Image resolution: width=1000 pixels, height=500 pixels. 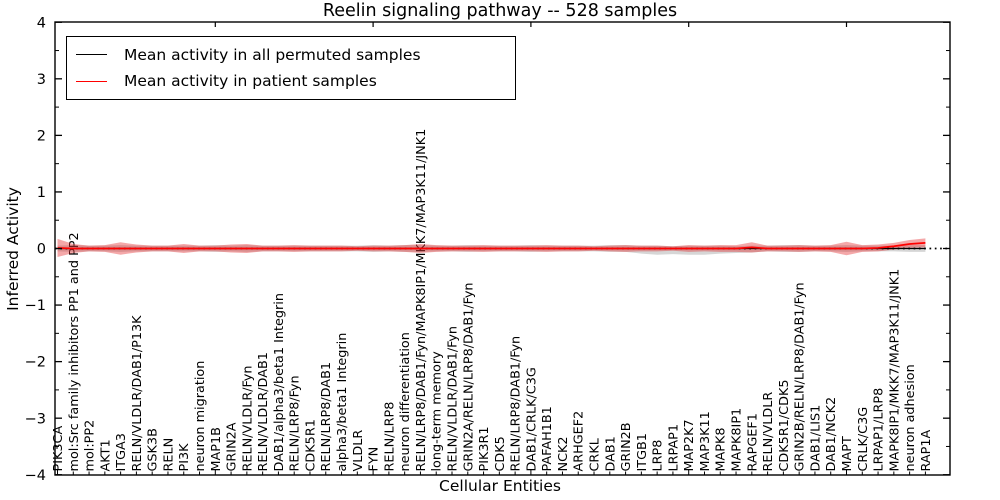 I want to click on x-category-label: RELN/VLDLR/DAB1, so click(x=263, y=411).